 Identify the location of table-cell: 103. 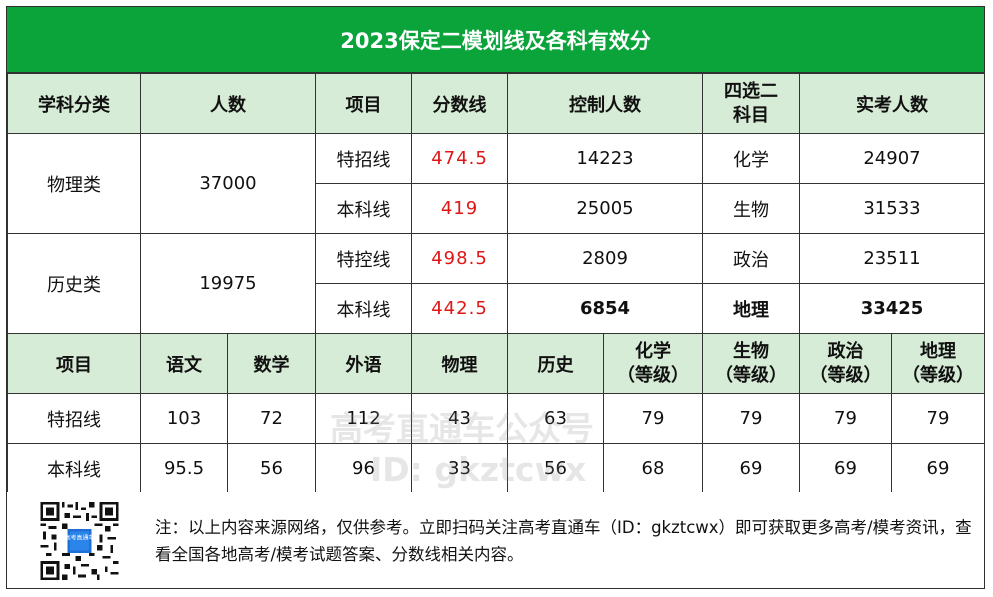
(184, 418).